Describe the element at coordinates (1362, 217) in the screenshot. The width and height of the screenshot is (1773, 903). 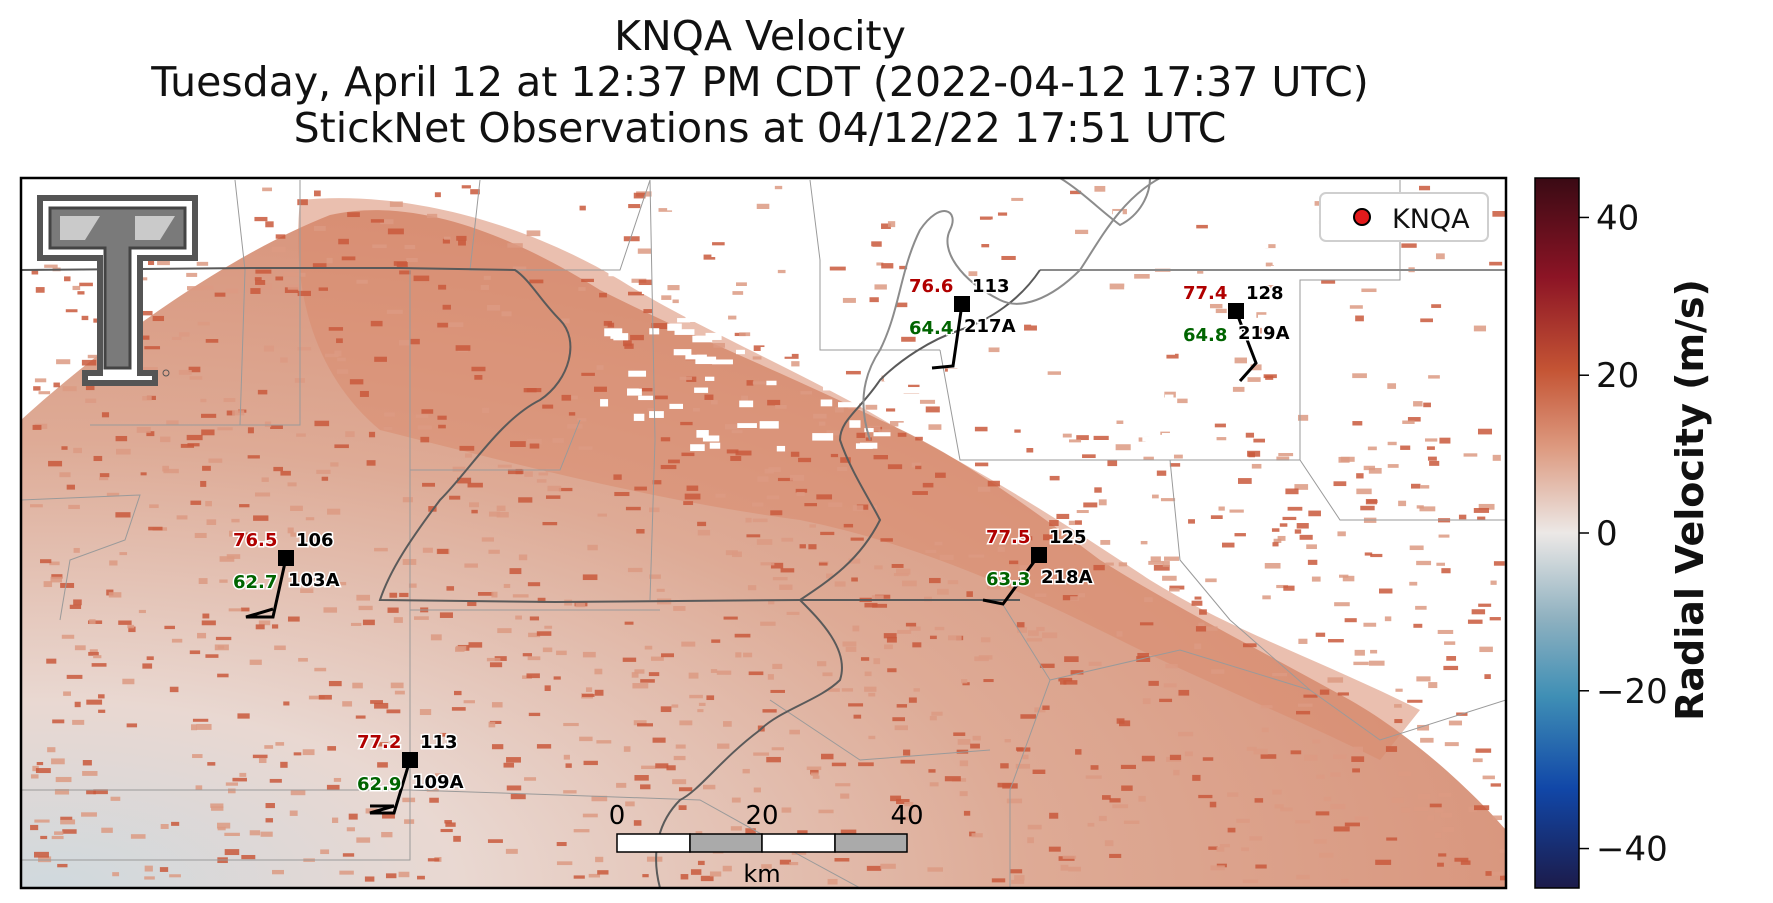
I see `radar-site-marker-icon` at that location.